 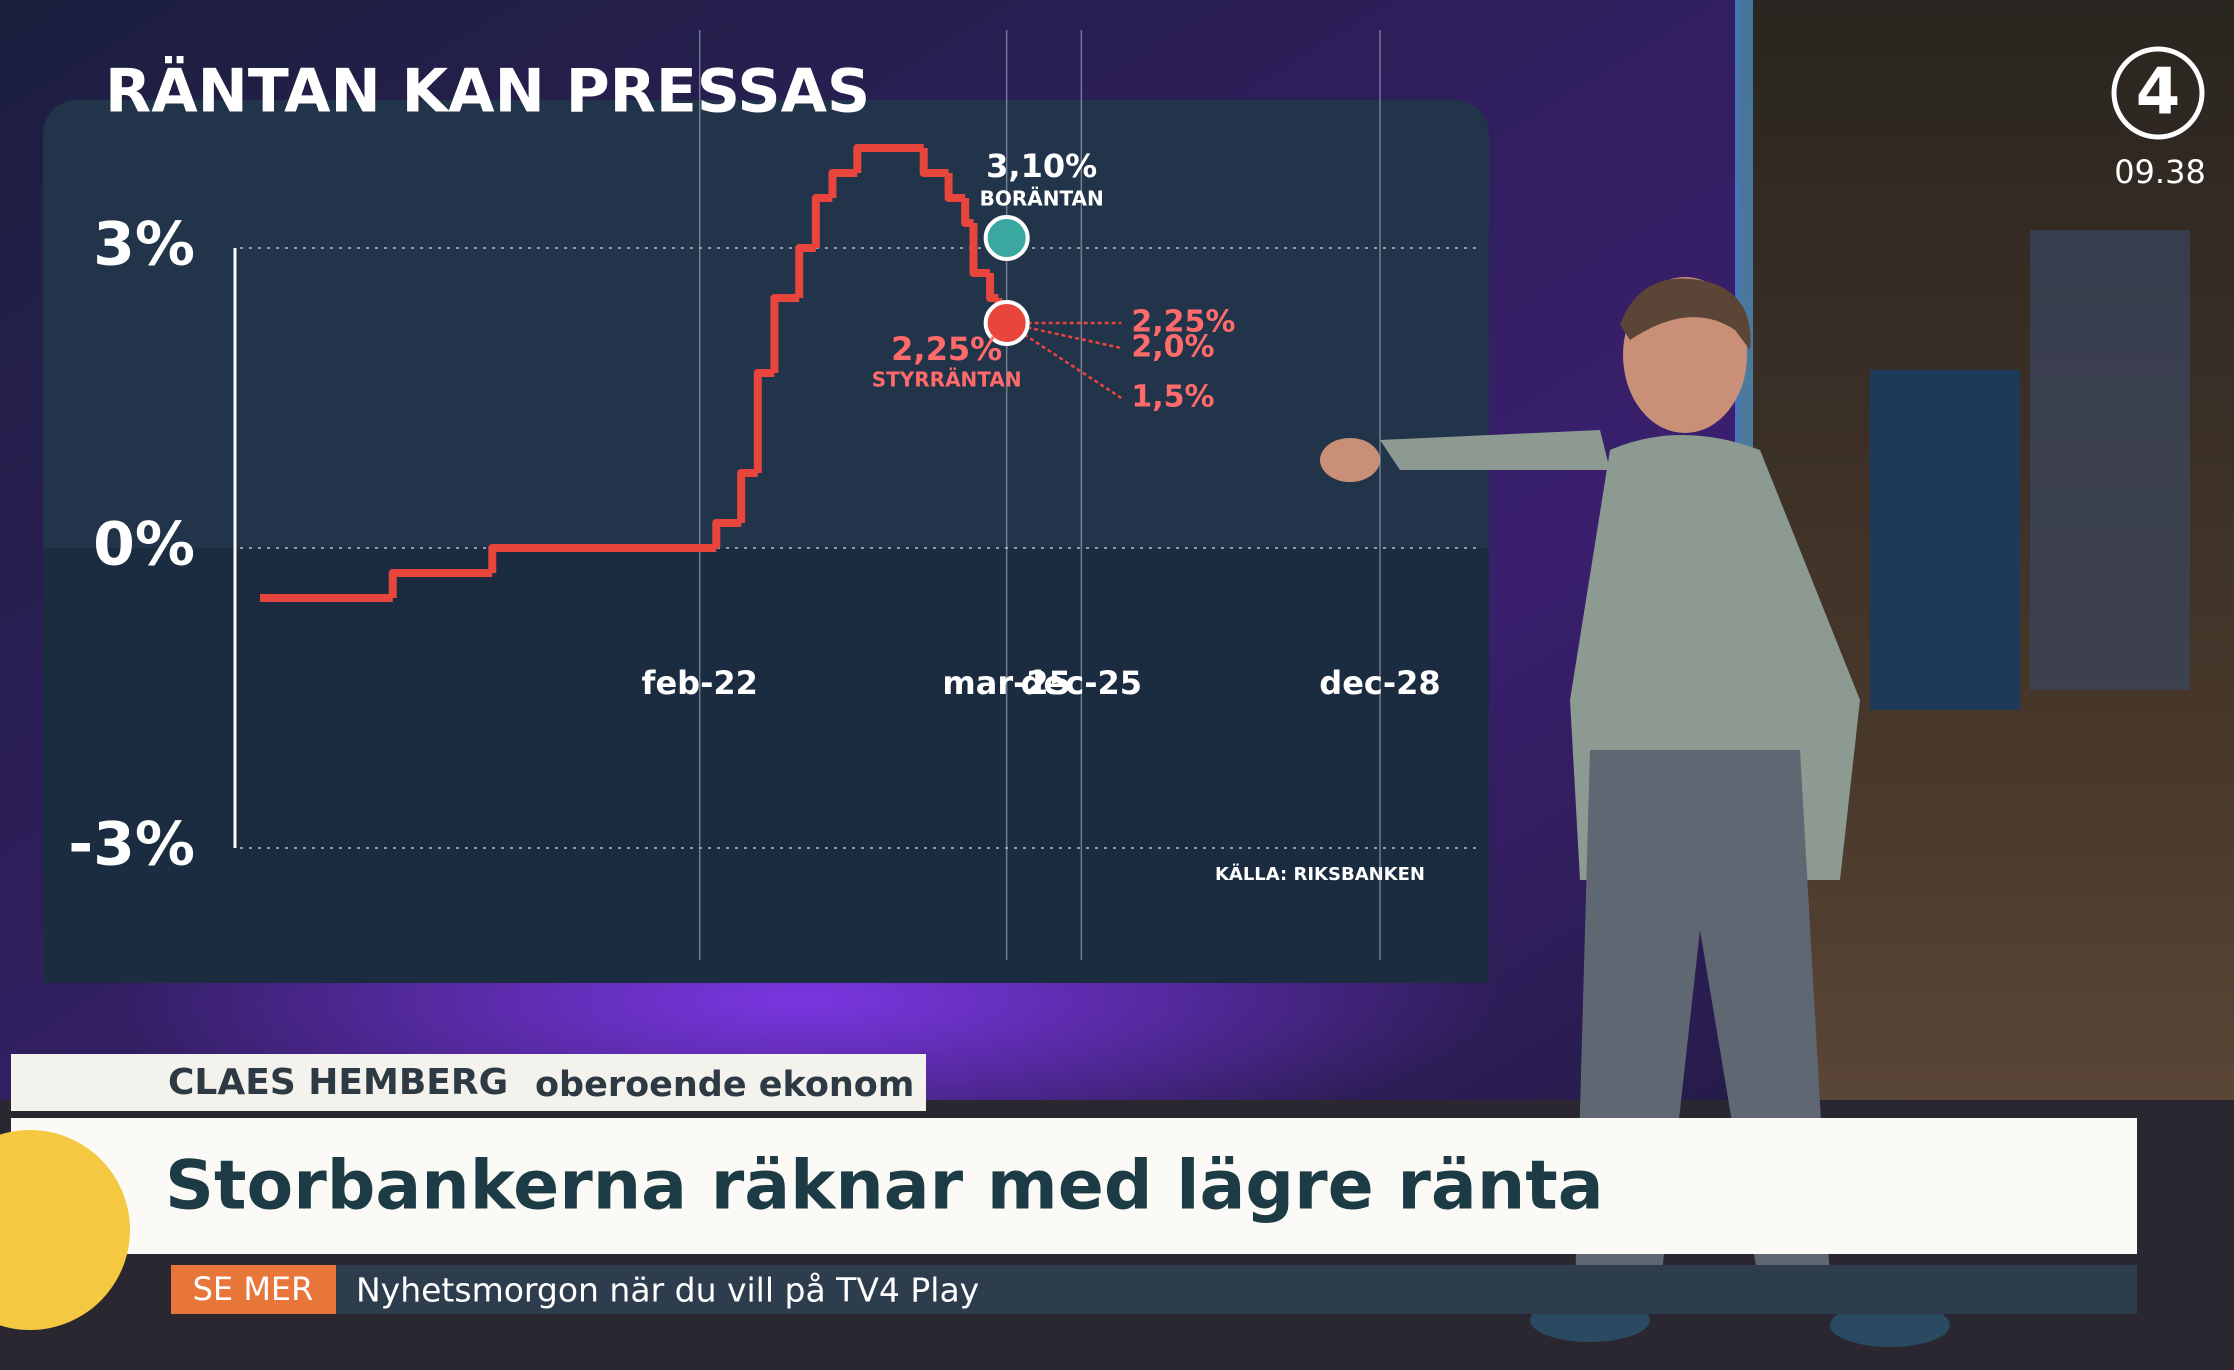 What do you see at coordinates (131, 845) in the screenshot?
I see `y-tick-label: -3%` at bounding box center [131, 845].